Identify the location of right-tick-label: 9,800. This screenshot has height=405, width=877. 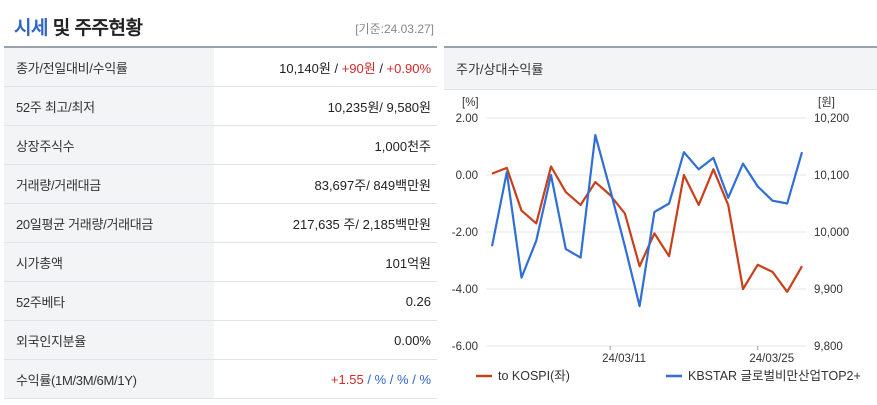
(828, 347).